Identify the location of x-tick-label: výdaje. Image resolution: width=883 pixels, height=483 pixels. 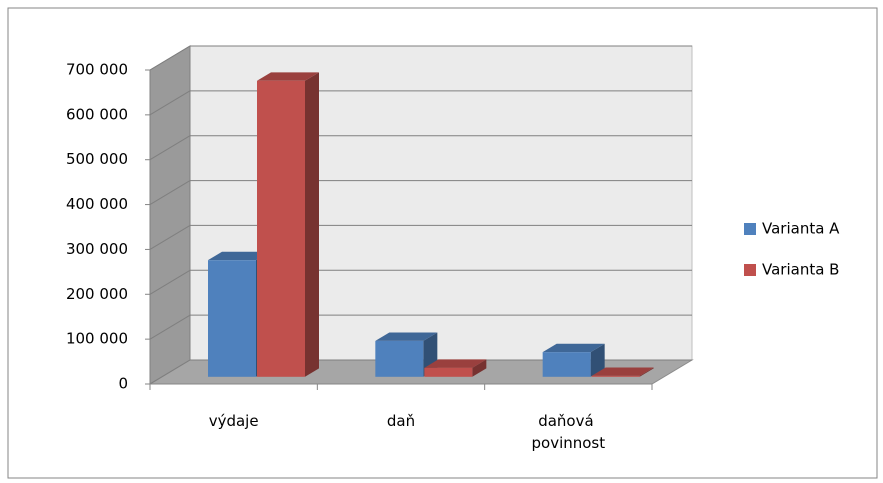
(234, 421).